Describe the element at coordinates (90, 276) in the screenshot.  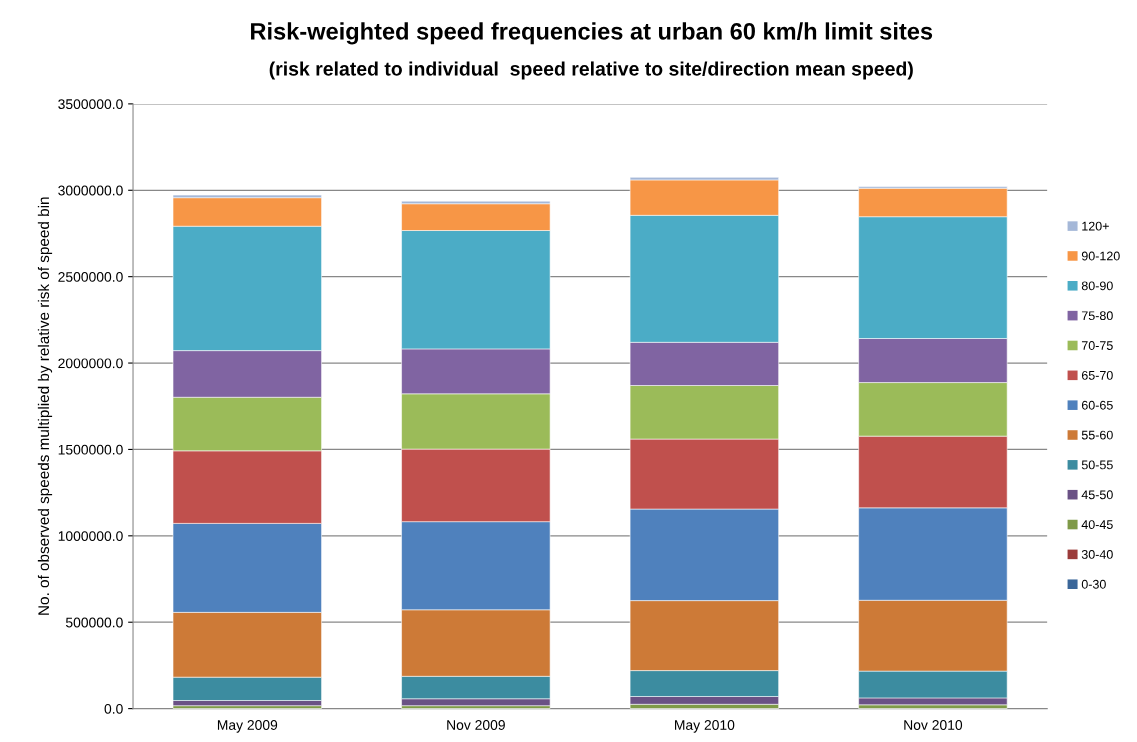
I see `y-tick-label: 2500000.0` at that location.